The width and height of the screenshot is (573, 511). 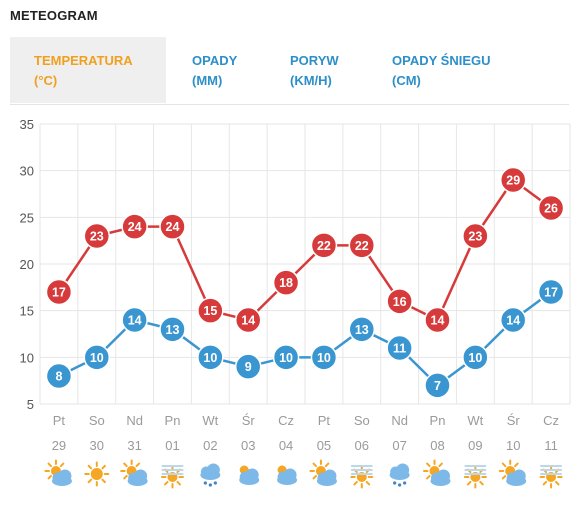 I want to click on min-temp-point: 14, so click(x=513, y=320).